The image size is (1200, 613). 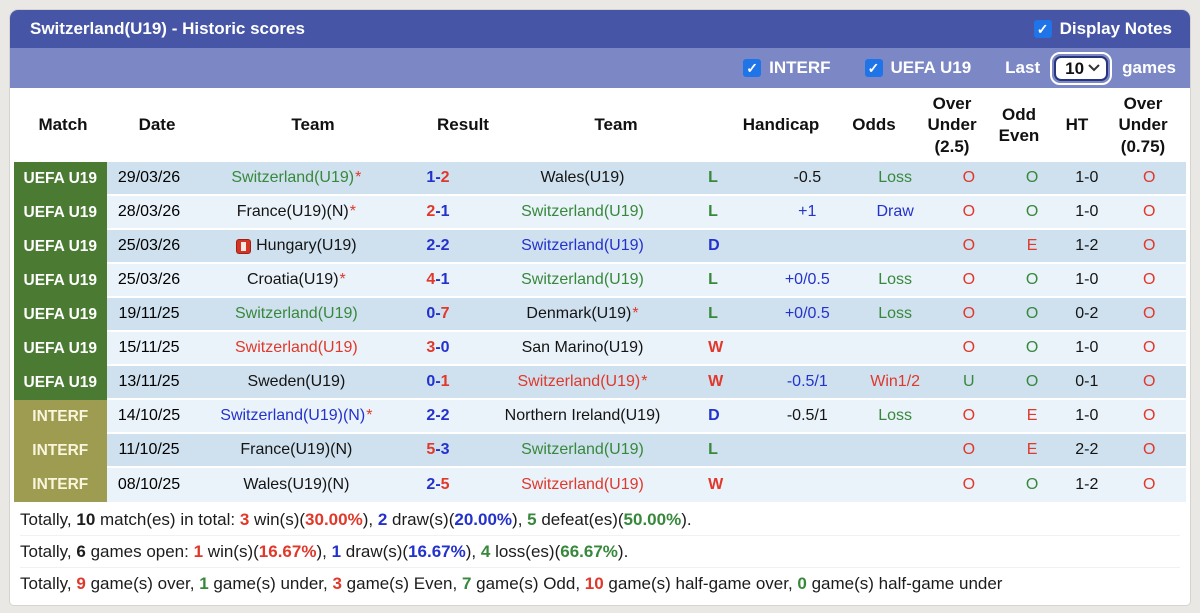 I want to click on date-cell: 11/10/25, so click(x=149, y=451).